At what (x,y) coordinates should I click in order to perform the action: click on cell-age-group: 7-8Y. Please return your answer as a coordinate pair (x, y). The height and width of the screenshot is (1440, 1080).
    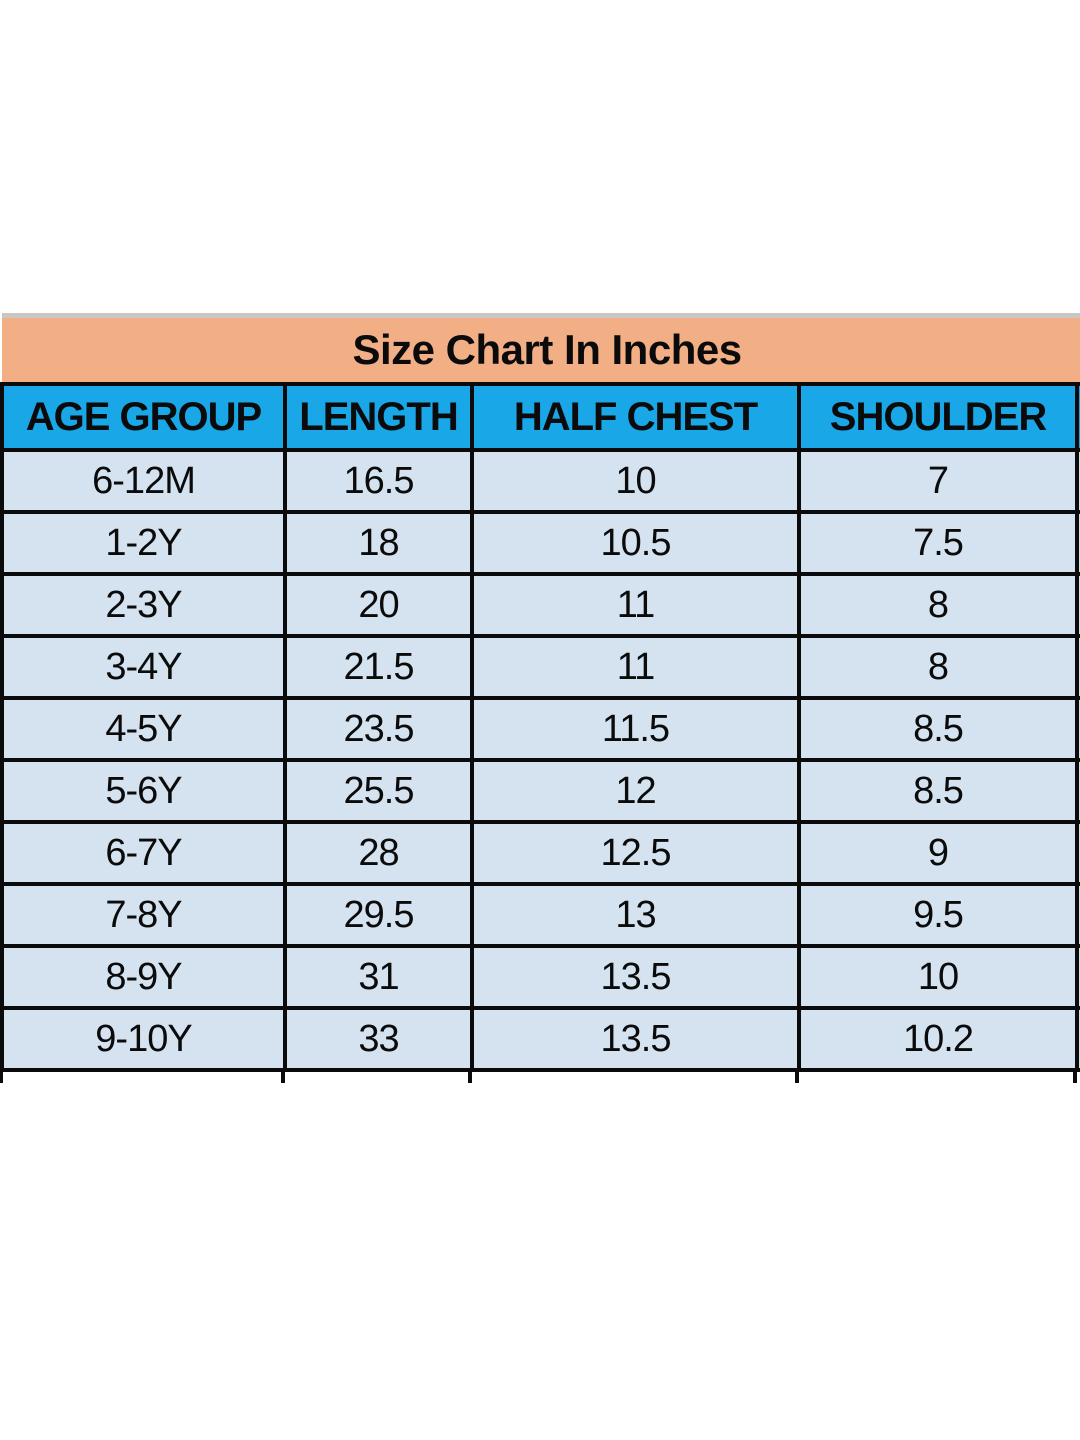
    Looking at the image, I should click on (143, 915).